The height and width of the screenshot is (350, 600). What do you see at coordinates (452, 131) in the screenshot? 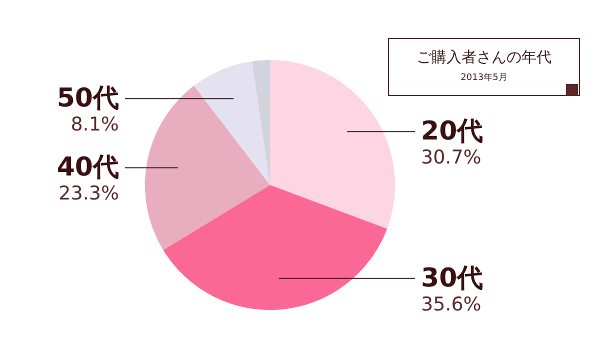
I see `slice-label: 20代` at bounding box center [452, 131].